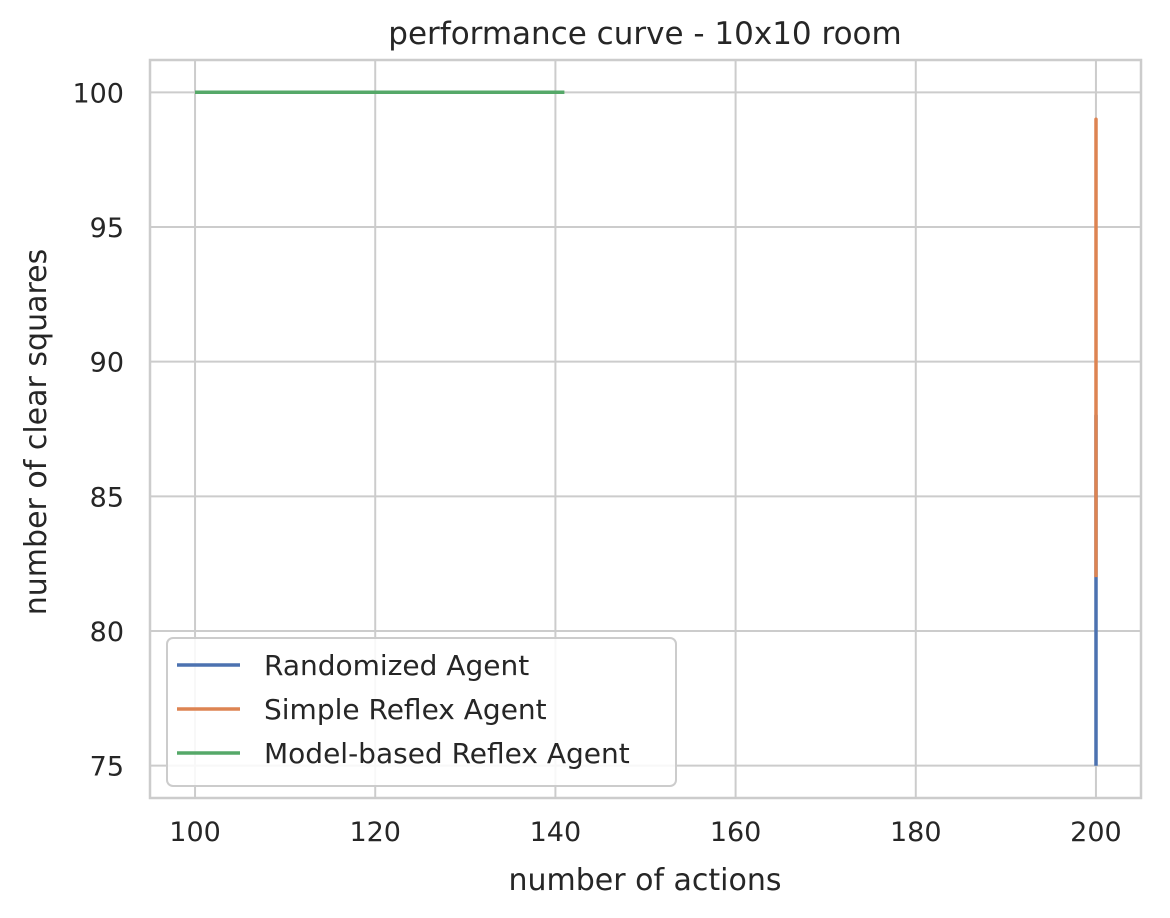 The image size is (1170, 918). What do you see at coordinates (107, 363) in the screenshot?
I see `y-tick-label: 90` at bounding box center [107, 363].